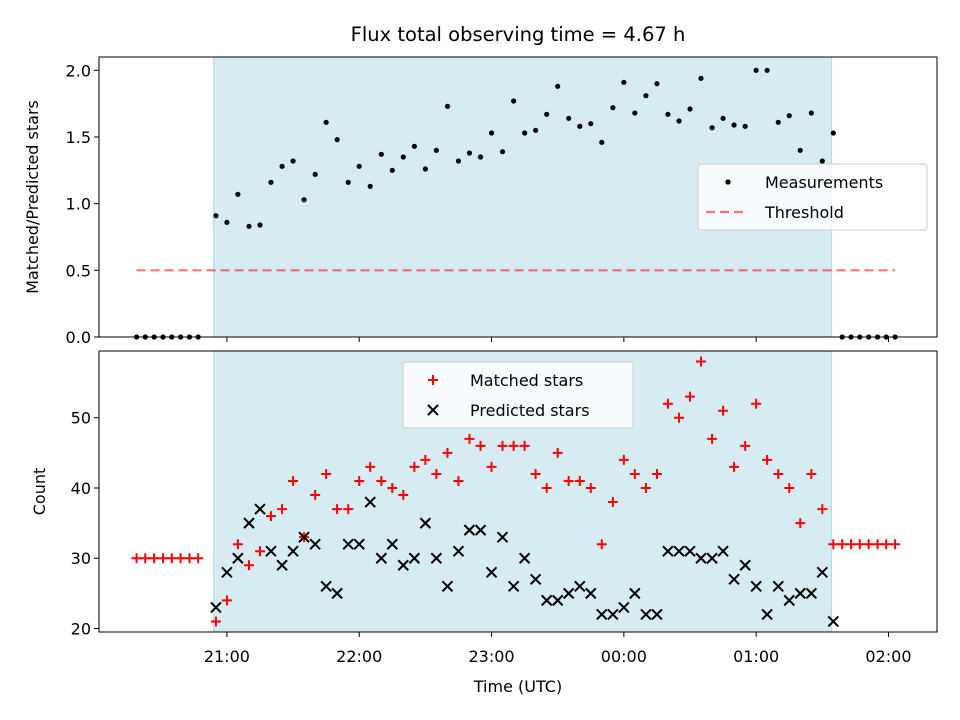  What do you see at coordinates (558, 649) in the screenshot?
I see `bottom-x-axis-ticks: 21:00 22:00 23:00 00:00 01:00 02:00` at bounding box center [558, 649].